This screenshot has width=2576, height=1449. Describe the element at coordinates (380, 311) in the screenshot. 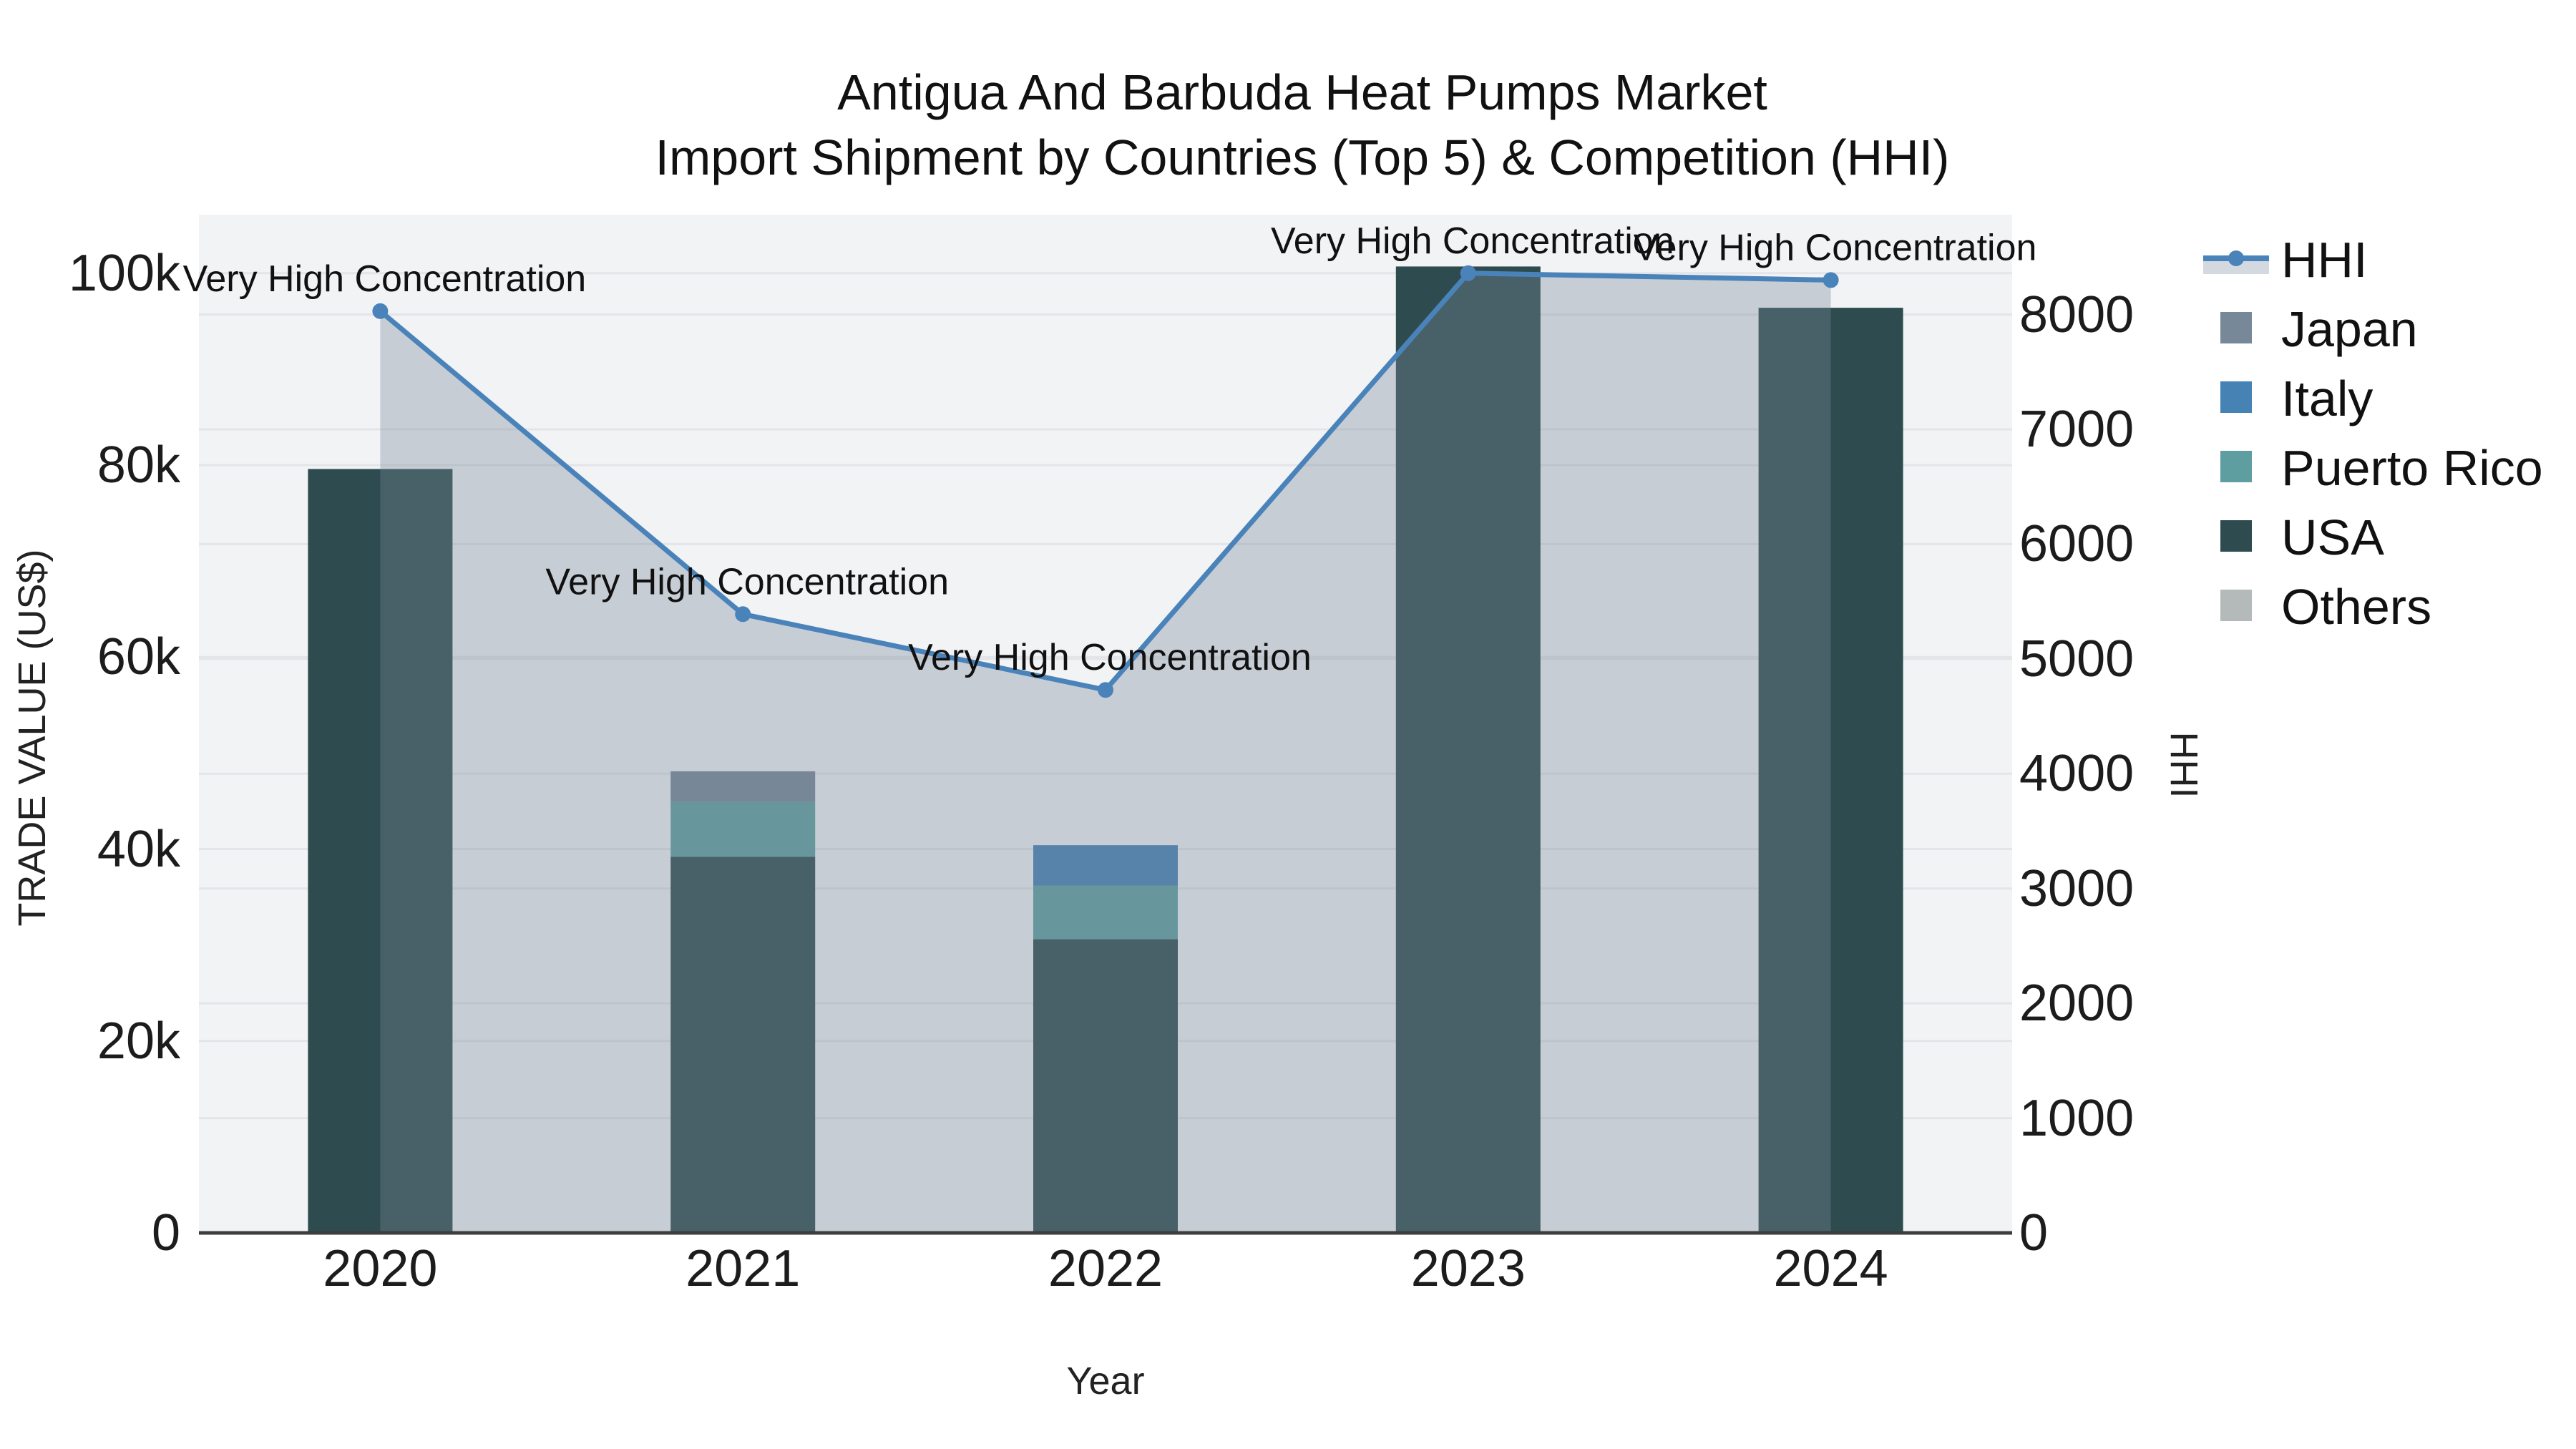

I see `hhi-marker-2020` at that location.